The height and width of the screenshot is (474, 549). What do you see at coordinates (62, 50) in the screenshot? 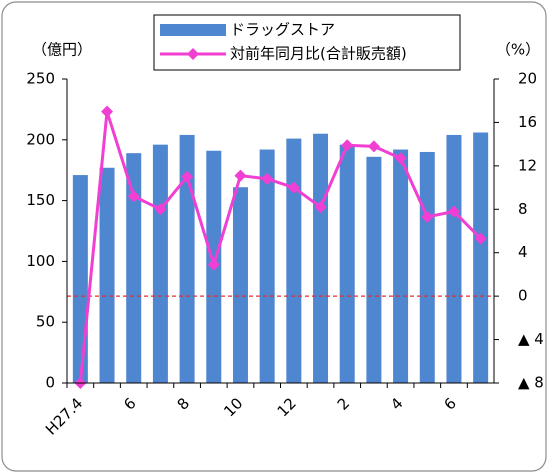
I see `y-axis-label: （億円）` at bounding box center [62, 50].